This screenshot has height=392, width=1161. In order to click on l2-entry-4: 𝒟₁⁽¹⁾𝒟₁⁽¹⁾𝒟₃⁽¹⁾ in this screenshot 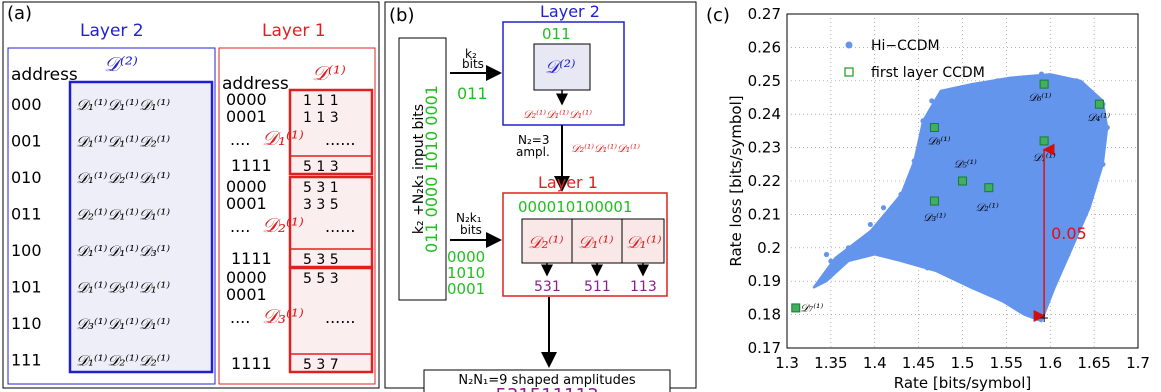, I will do `click(123, 251)`.